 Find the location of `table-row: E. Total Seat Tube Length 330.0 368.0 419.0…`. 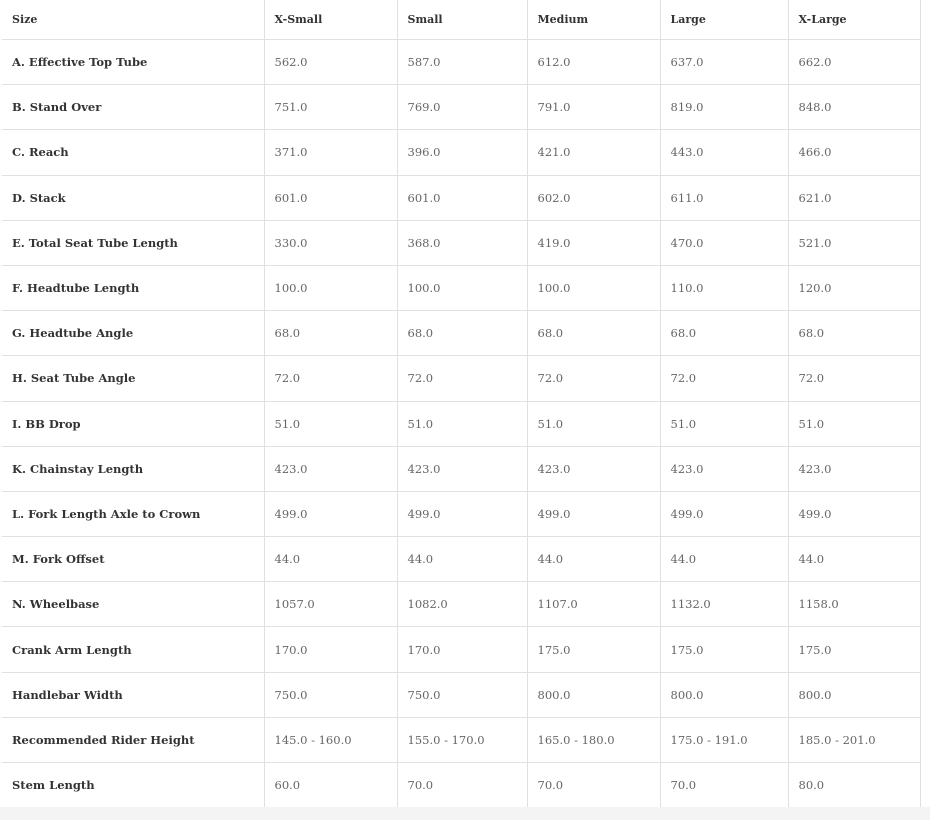

table-row: E. Total Seat Tube Length 330.0 368.0 419.0… is located at coordinates (461, 243).